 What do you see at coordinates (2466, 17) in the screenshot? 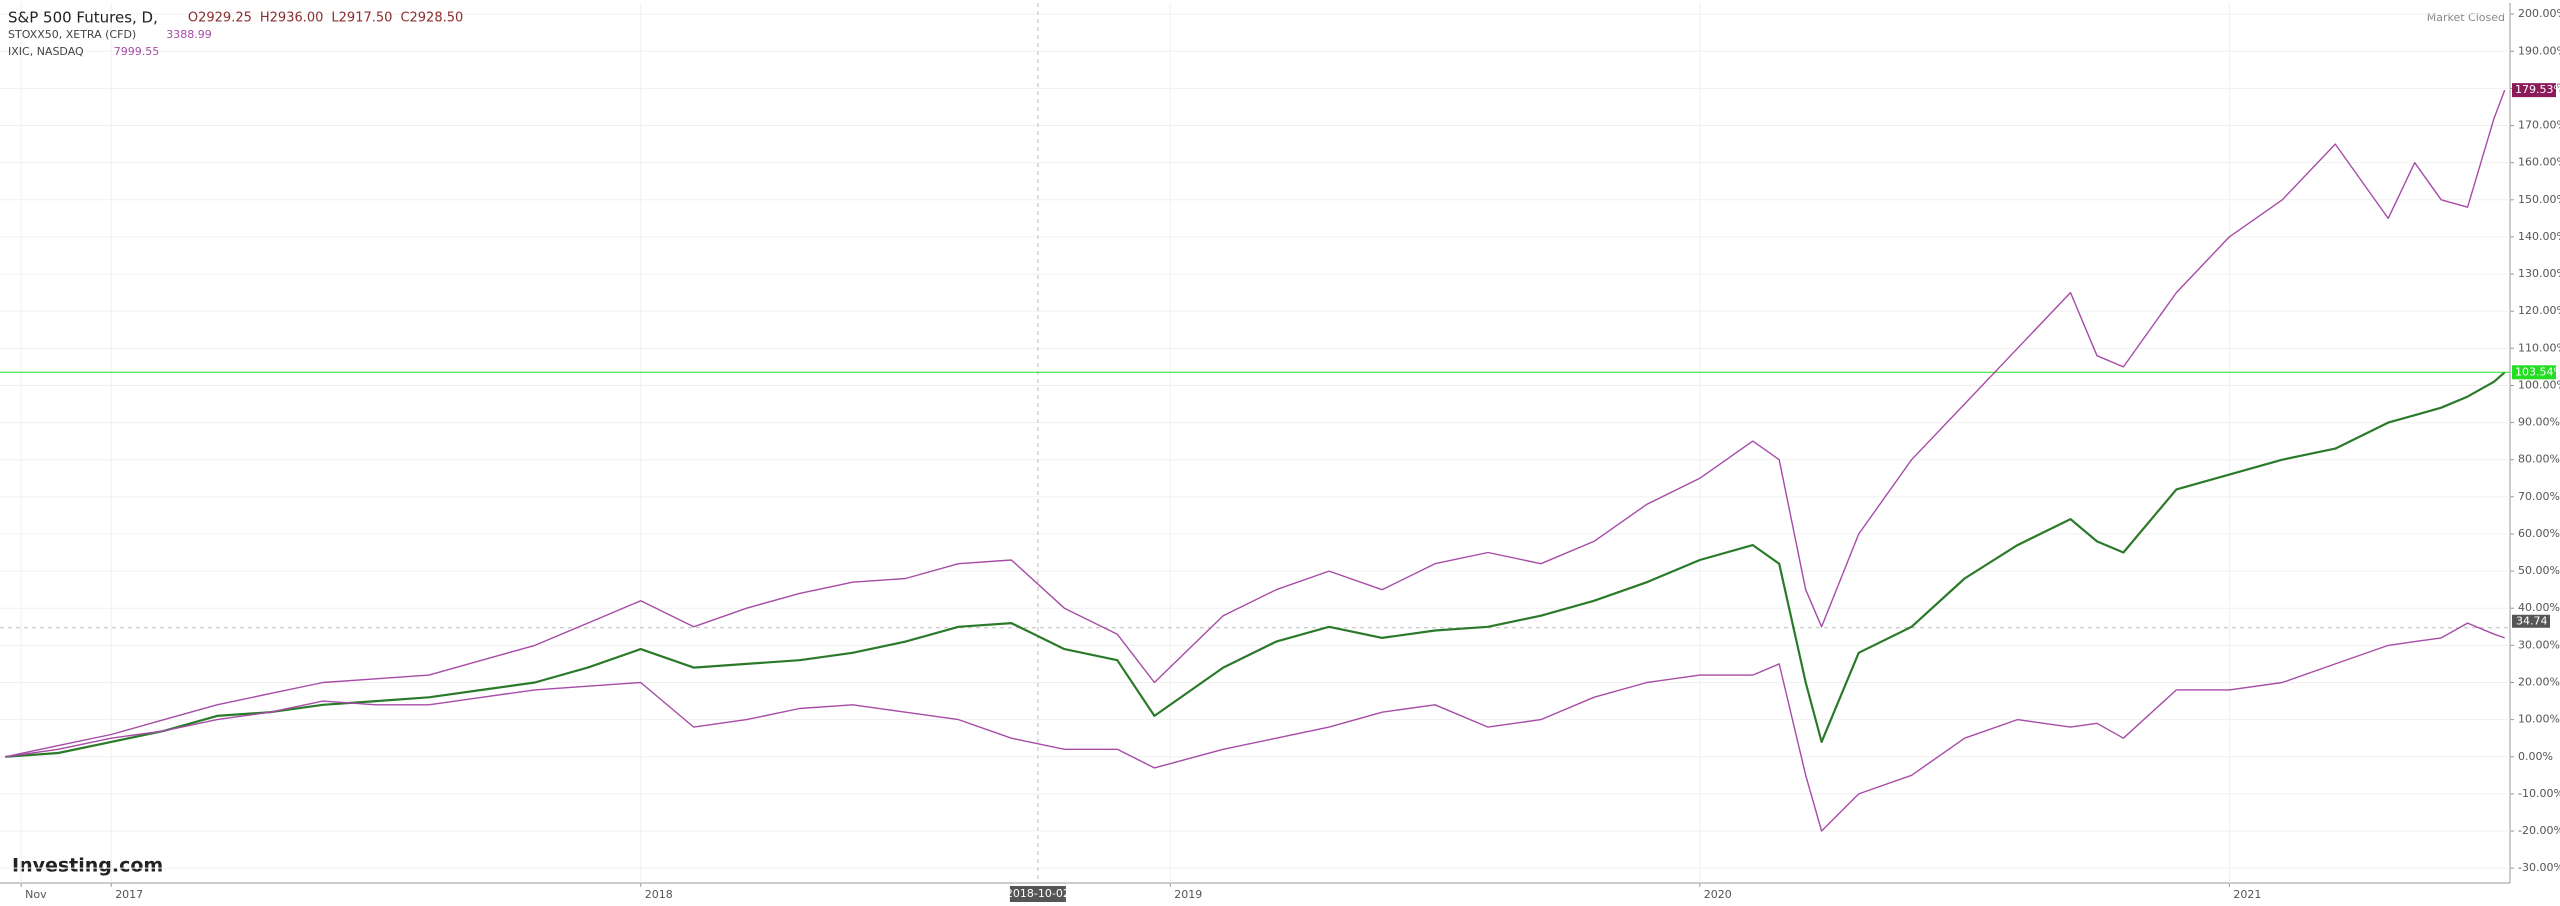
I see `market-status: Market Closed` at bounding box center [2466, 17].